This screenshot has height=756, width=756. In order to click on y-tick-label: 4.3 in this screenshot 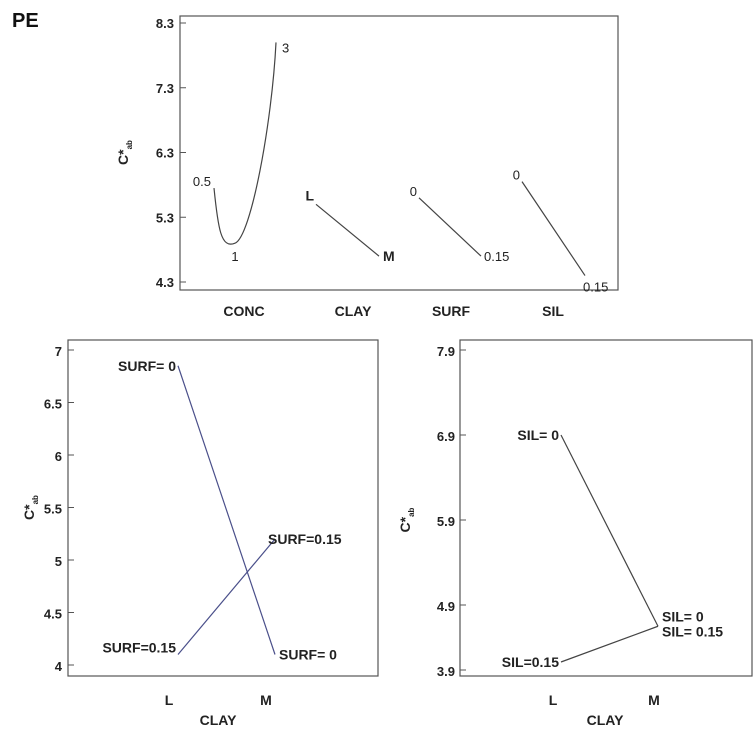, I will do `click(165, 282)`.